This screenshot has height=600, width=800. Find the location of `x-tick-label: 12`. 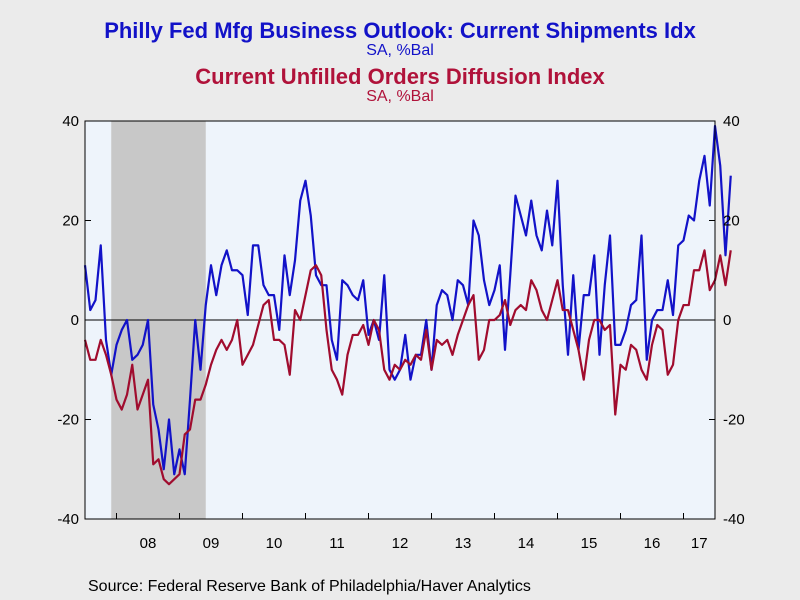

x-tick-label: 12 is located at coordinates (400, 543).